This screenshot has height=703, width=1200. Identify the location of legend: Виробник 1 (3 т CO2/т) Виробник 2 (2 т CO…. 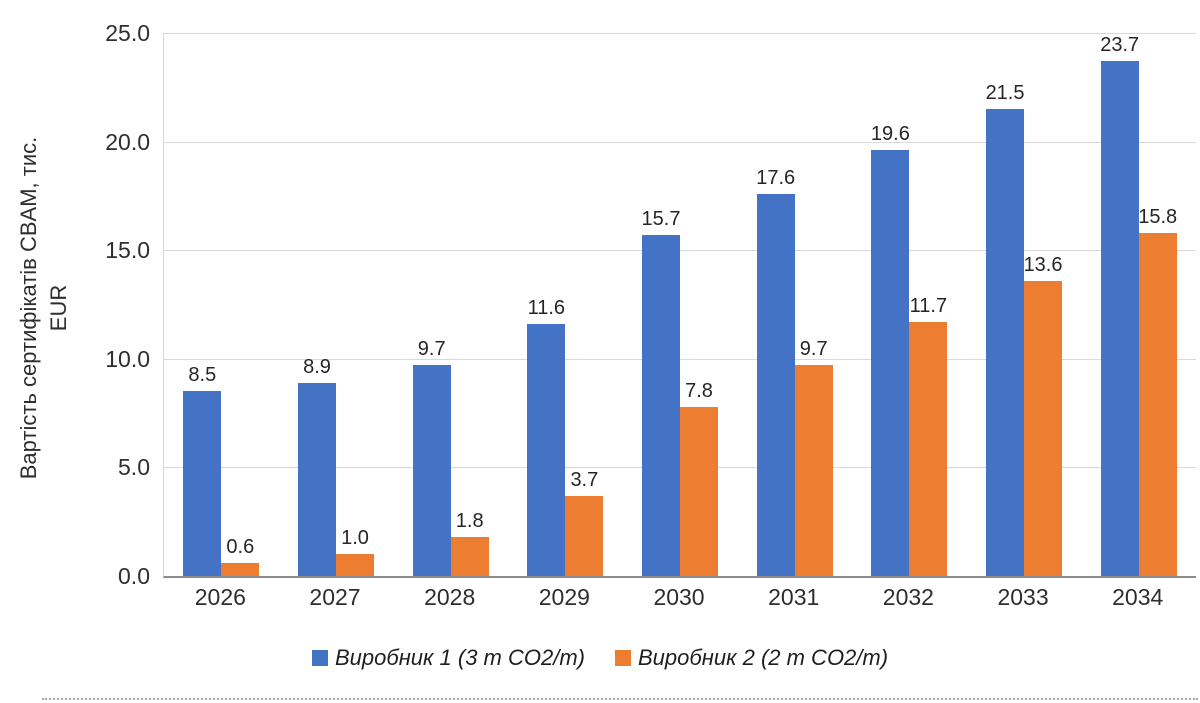
(600, 658).